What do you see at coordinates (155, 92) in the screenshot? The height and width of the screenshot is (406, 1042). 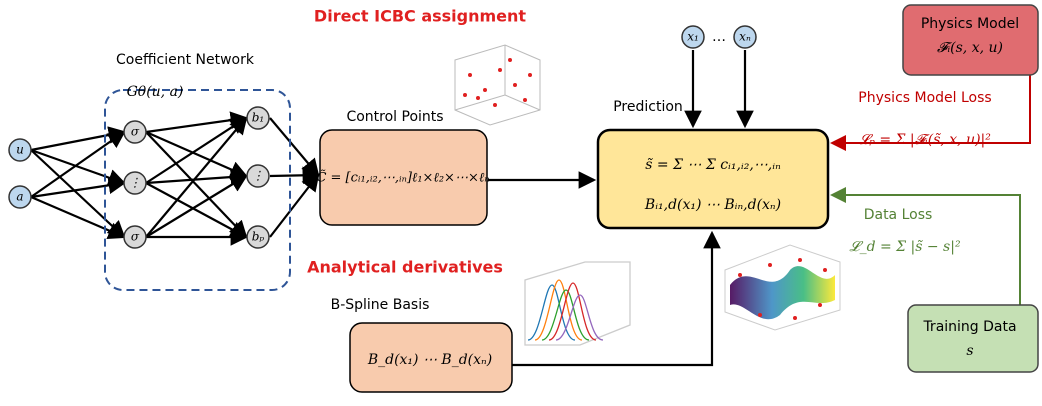 I see `network-function: Gθ(u, a)` at bounding box center [155, 92].